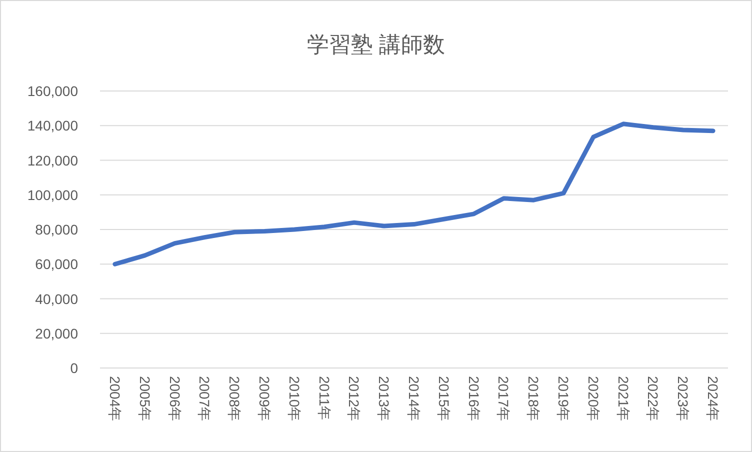 The image size is (752, 452). Describe the element at coordinates (234, 399) in the screenshot. I see `x-tick-label: 2008年` at that location.